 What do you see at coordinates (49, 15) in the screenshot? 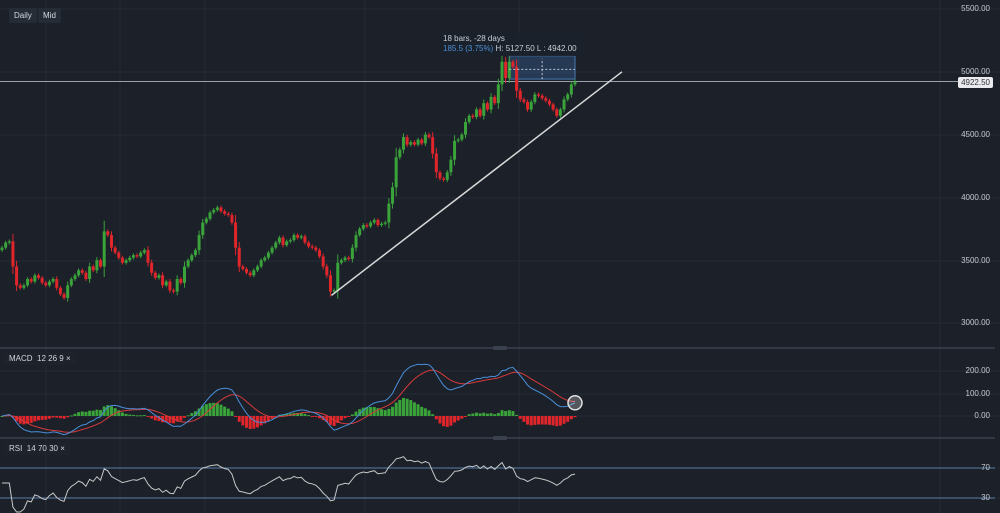
I see `price-type-button: Mid` at bounding box center [49, 15].